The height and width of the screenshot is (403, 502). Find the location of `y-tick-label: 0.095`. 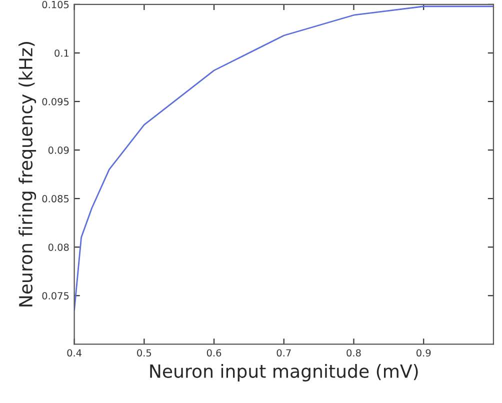

y-tick-label: 0.095 is located at coordinates (55, 102).